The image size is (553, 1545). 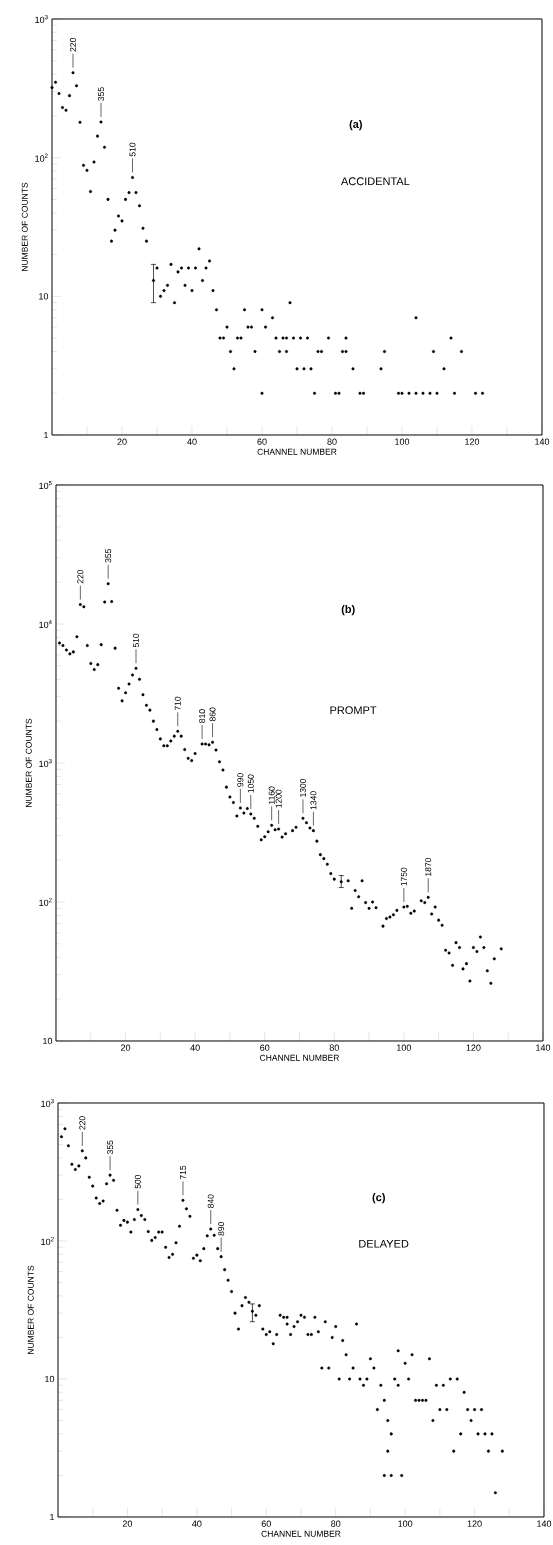 I want to click on annotation: 715, so click(x=183, y=1172).